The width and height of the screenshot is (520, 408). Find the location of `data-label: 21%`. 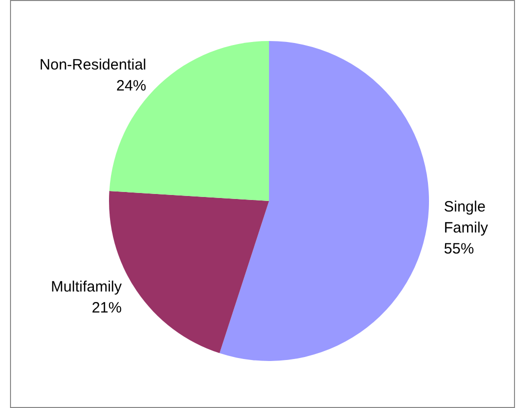

data-label: 21% is located at coordinates (107, 308).